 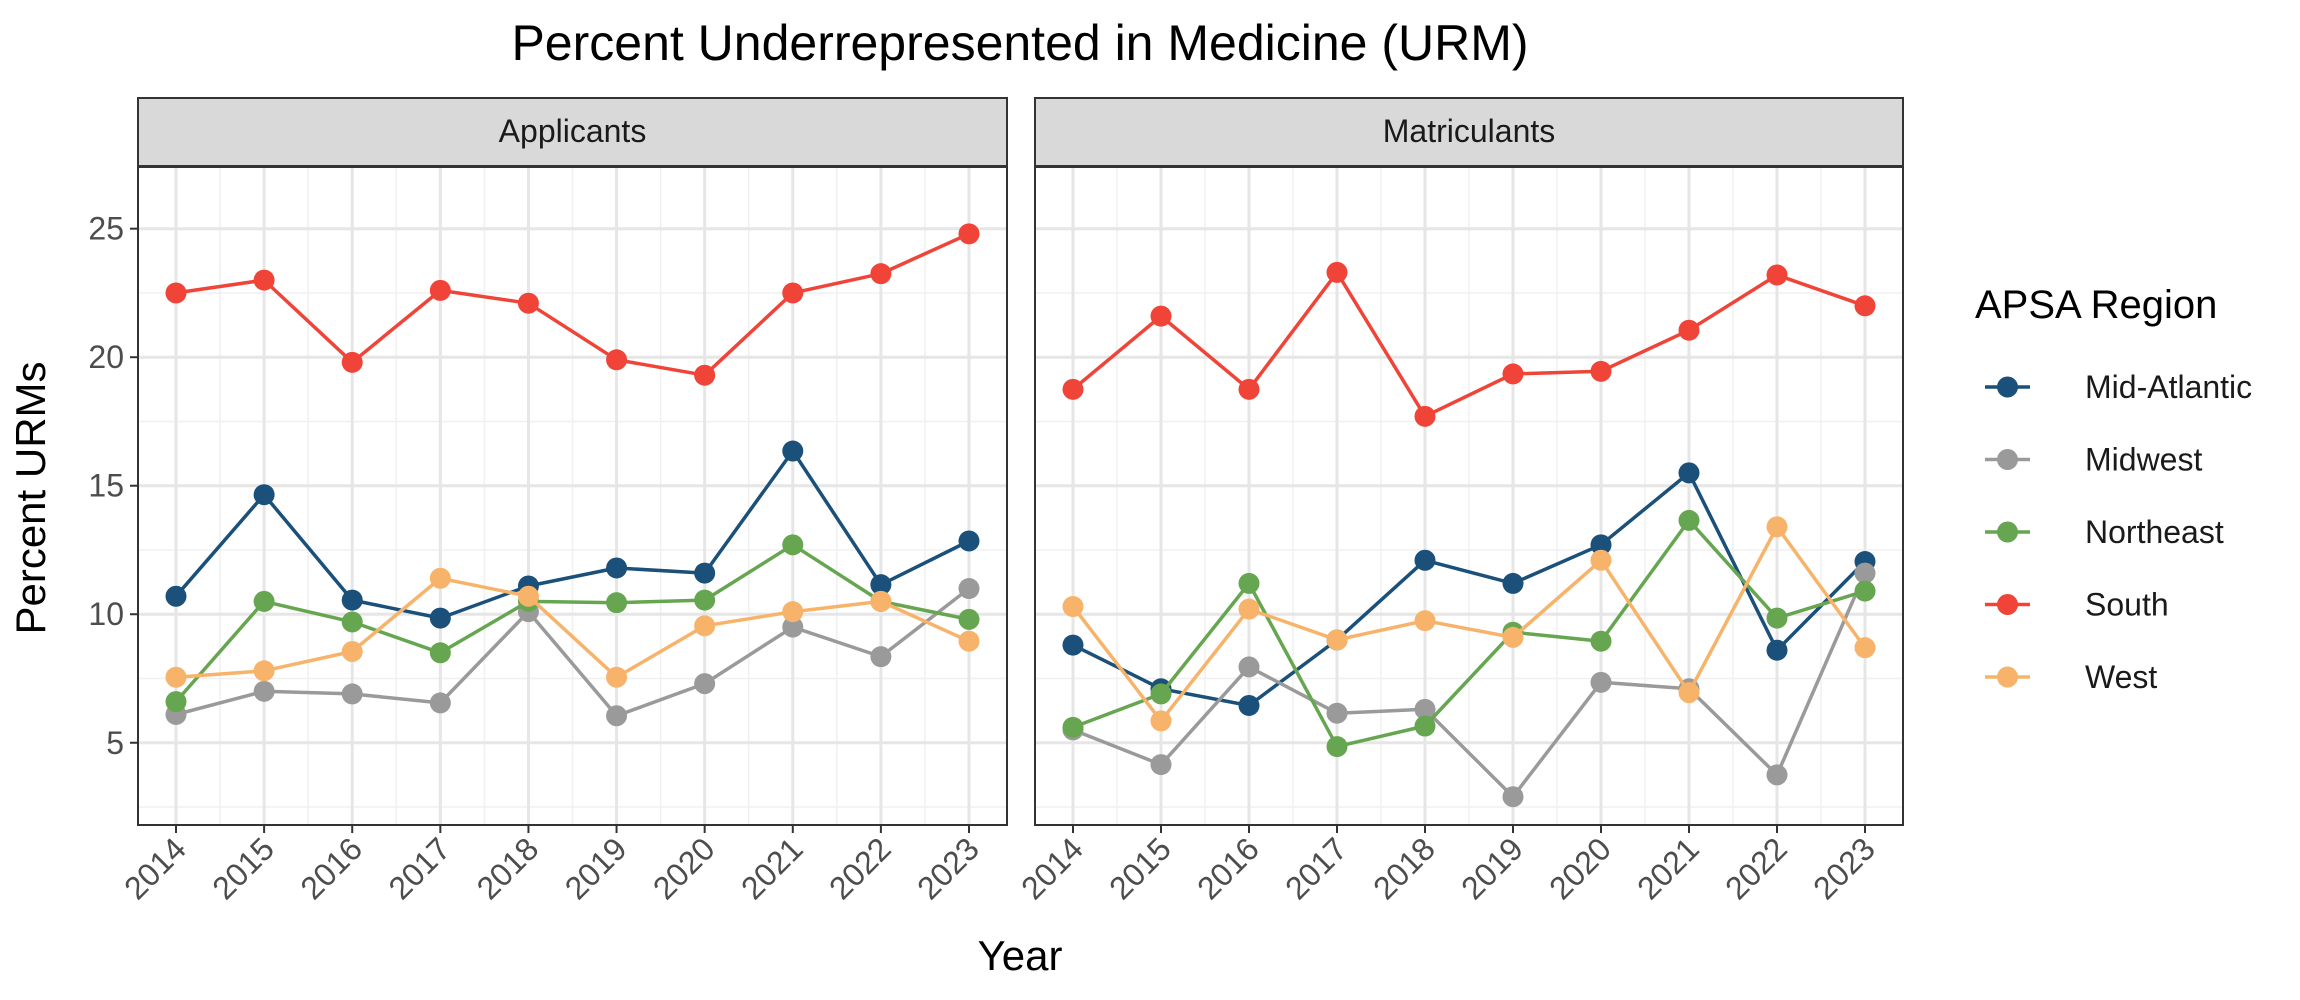 I want to click on series-northeast, so click(x=1469, y=633).